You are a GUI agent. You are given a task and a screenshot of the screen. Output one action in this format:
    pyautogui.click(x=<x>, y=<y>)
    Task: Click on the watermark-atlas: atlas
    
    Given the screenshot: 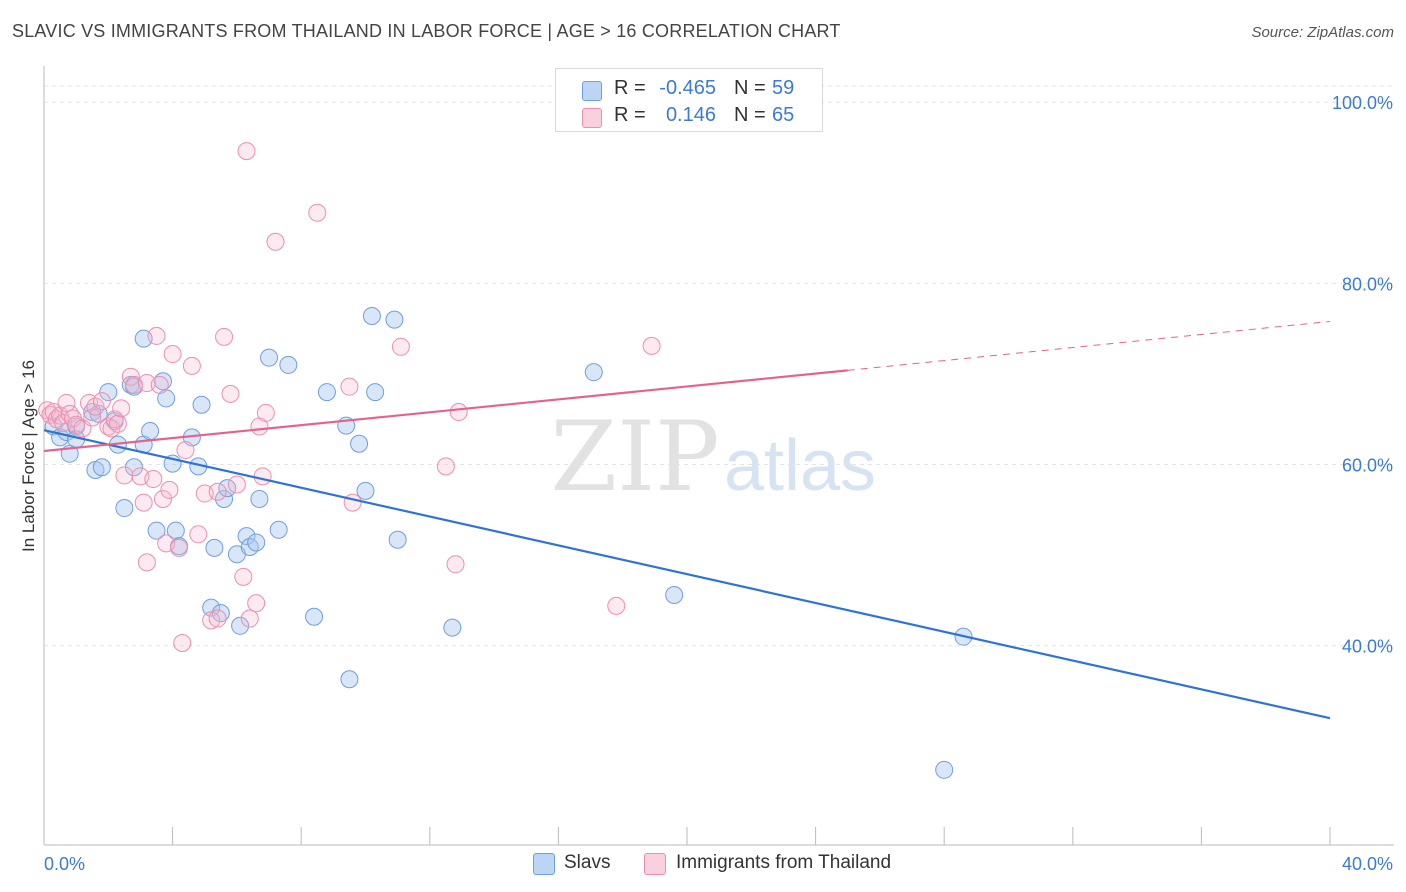 What is the action you would take?
    pyautogui.click(x=800, y=466)
    